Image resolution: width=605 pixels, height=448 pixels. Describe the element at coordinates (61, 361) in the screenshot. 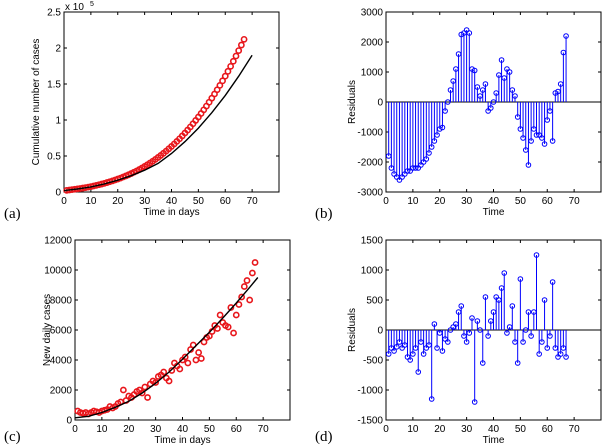

I see `y-tick-label: 4000` at that location.